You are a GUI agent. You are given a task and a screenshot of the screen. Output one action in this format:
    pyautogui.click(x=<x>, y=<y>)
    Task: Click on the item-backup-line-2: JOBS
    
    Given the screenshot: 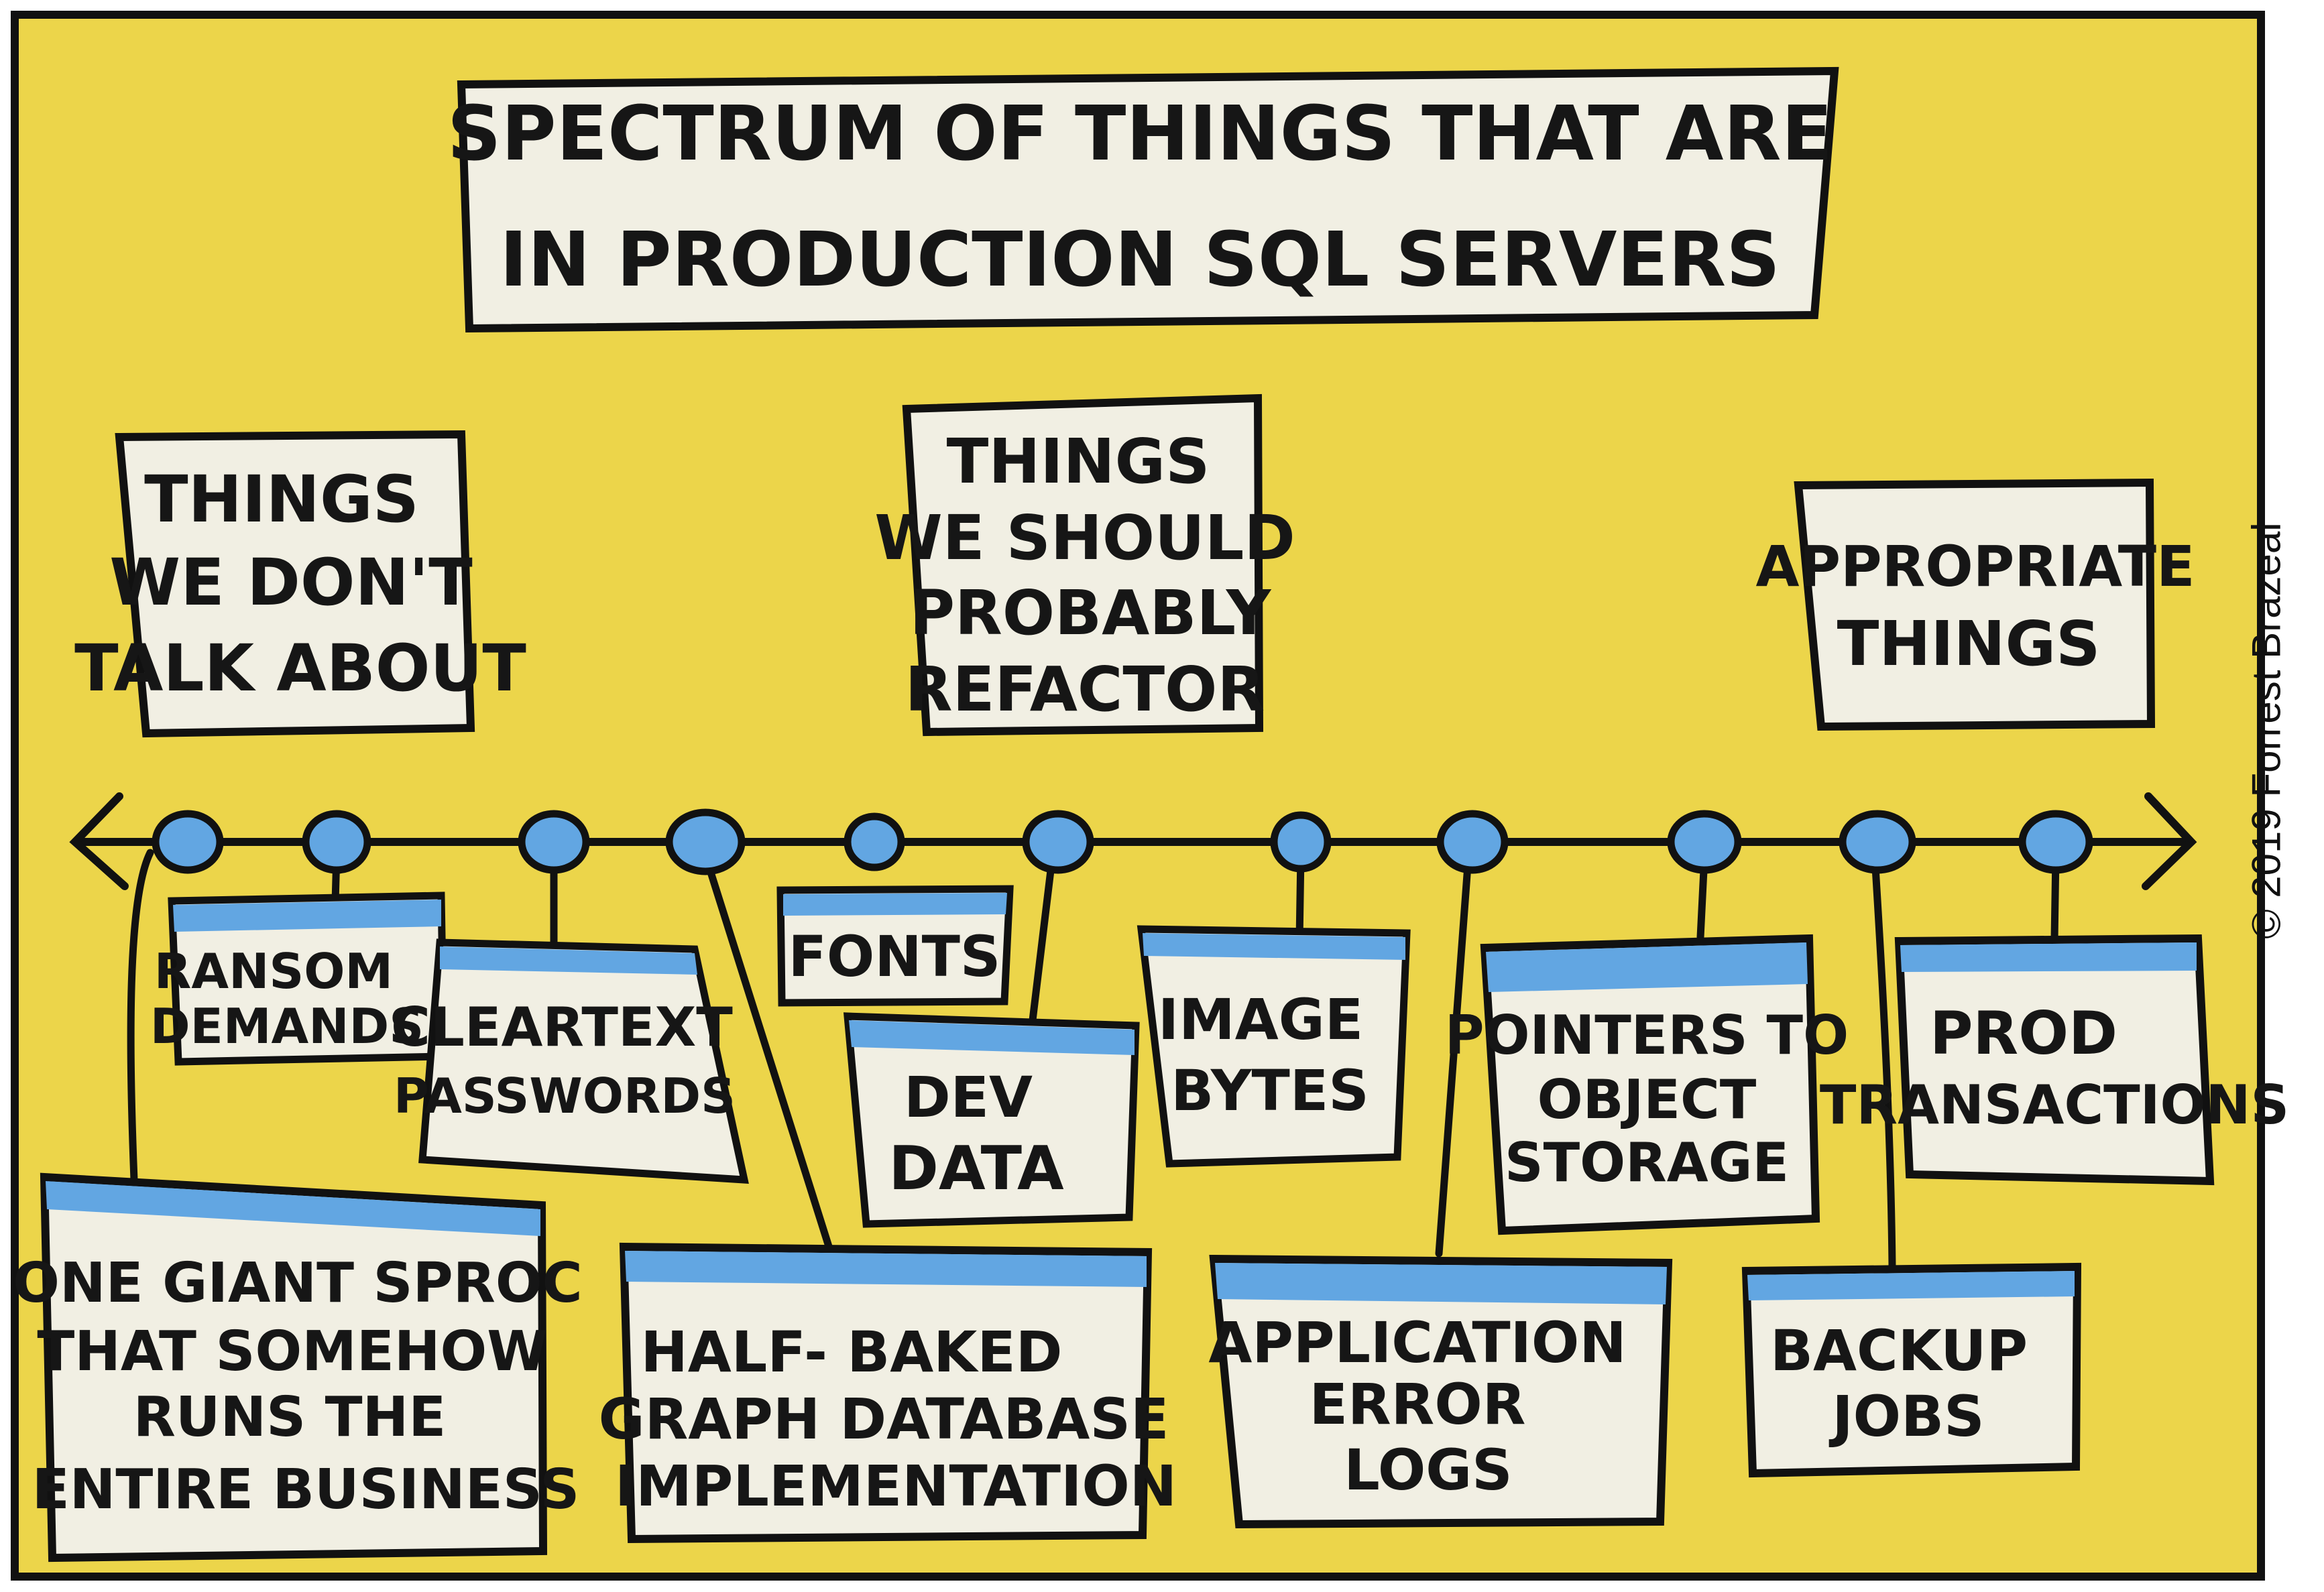 What is the action you would take?
    pyautogui.click(x=1906, y=1416)
    